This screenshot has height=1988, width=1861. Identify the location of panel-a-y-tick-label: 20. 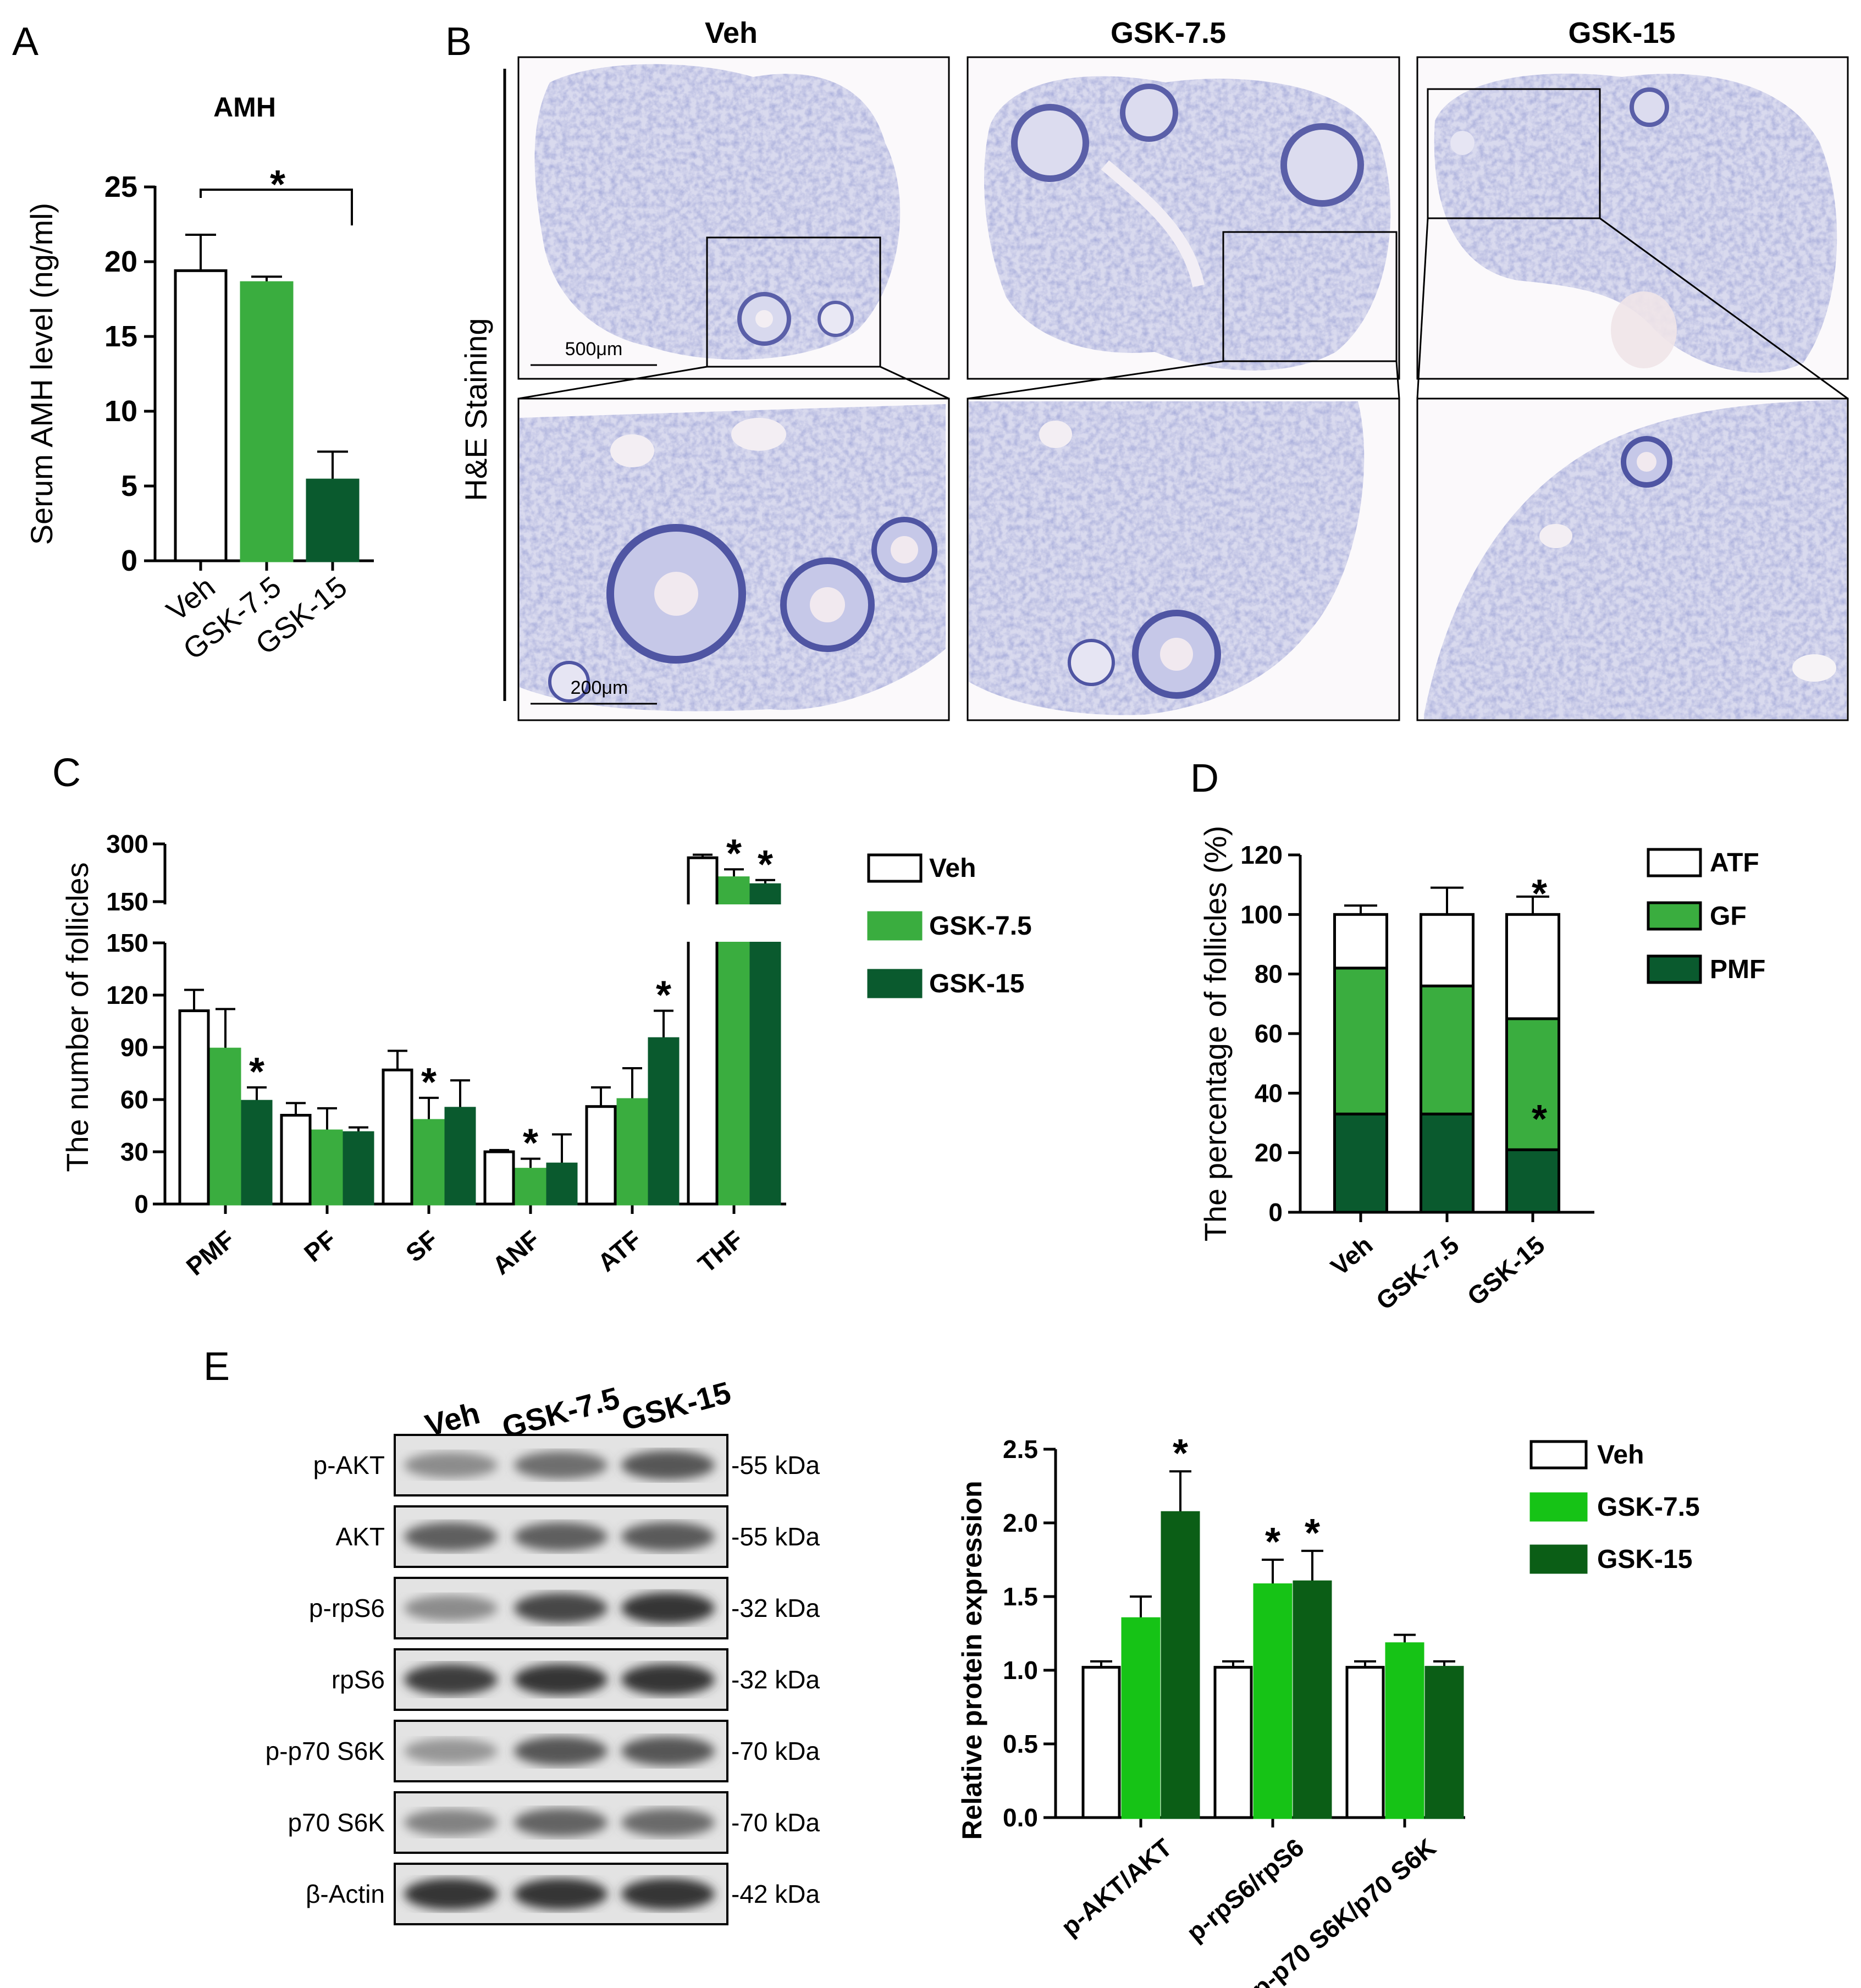
(120, 261).